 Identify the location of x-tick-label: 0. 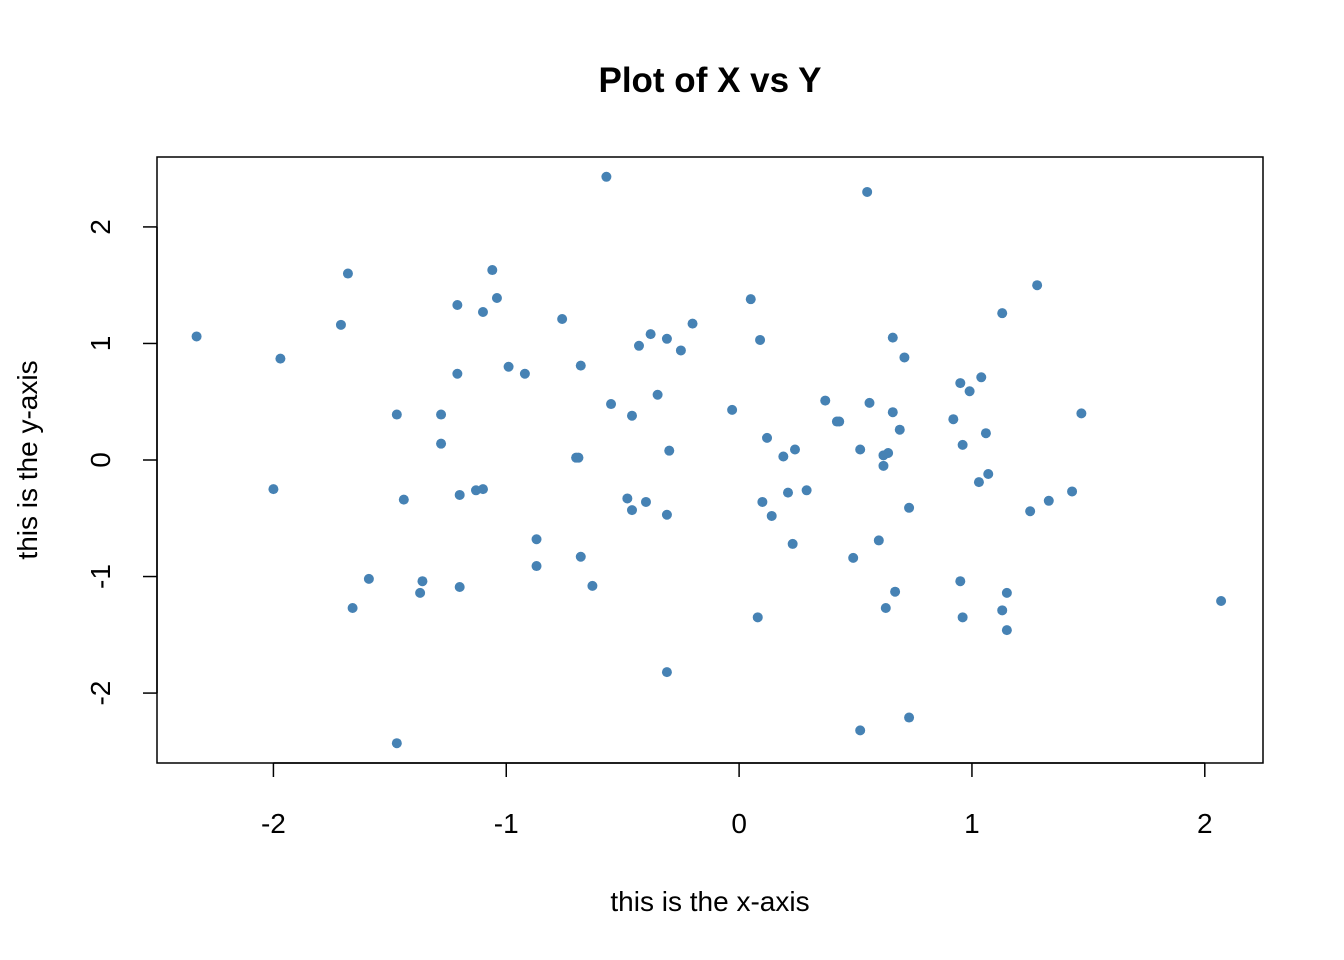
(739, 823).